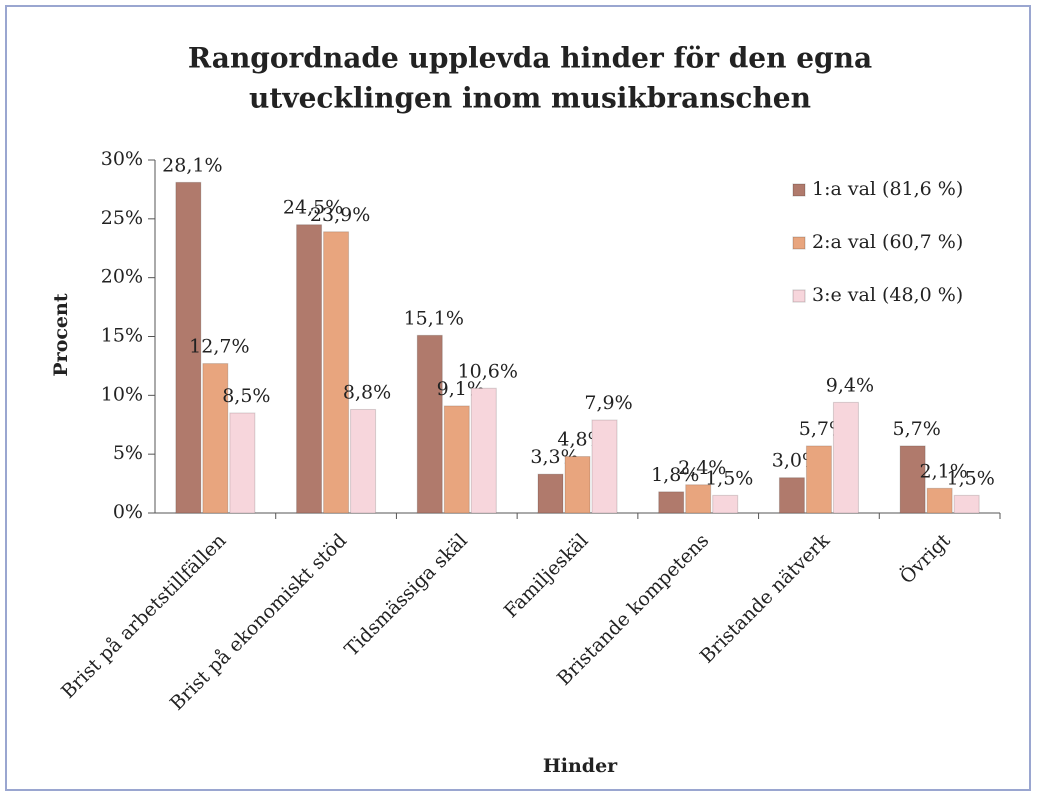  I want to click on y-tick-label: 25%, so click(122, 218).